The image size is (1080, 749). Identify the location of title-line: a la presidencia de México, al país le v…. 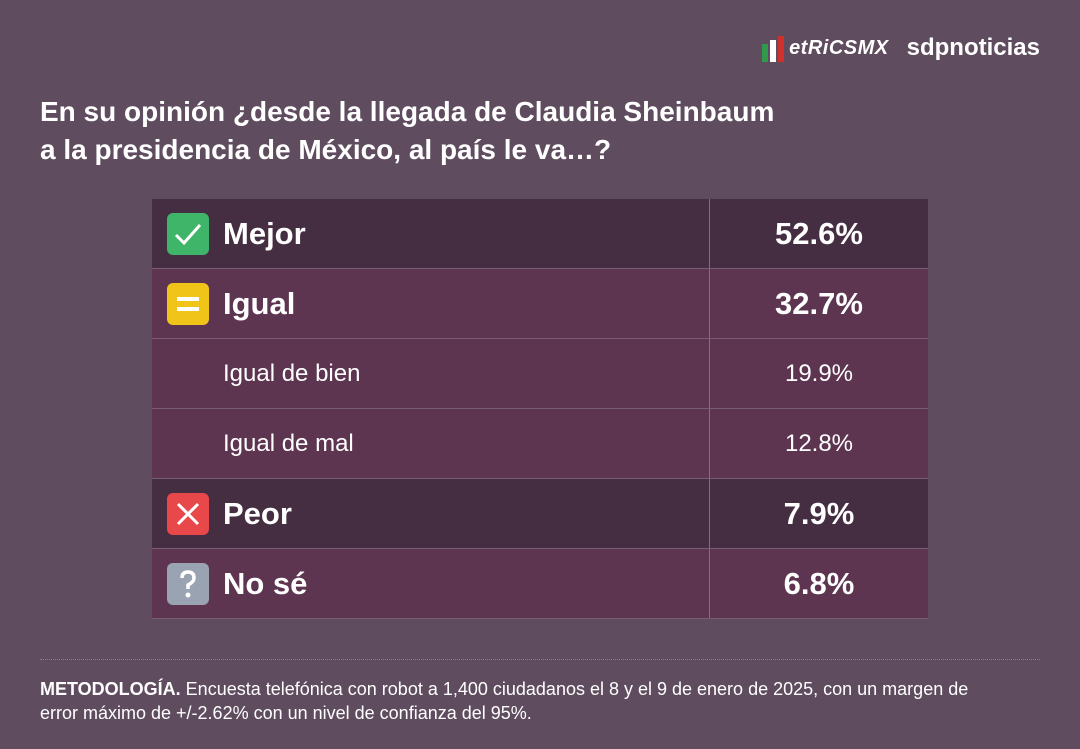
(326, 149).